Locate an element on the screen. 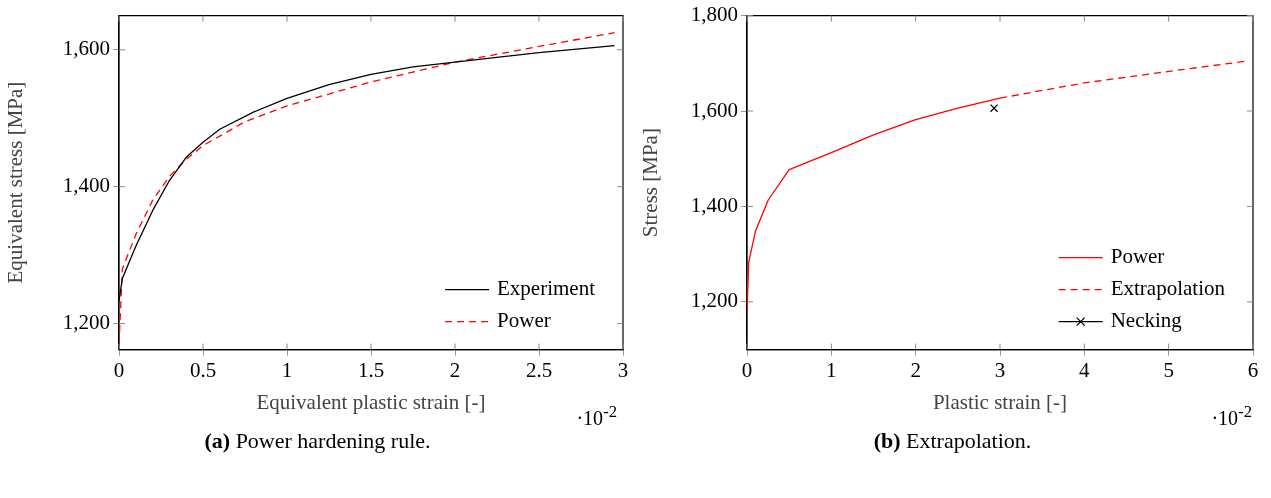 The width and height of the screenshot is (1271, 498). legend-label: Necking is located at coordinates (1146, 320).